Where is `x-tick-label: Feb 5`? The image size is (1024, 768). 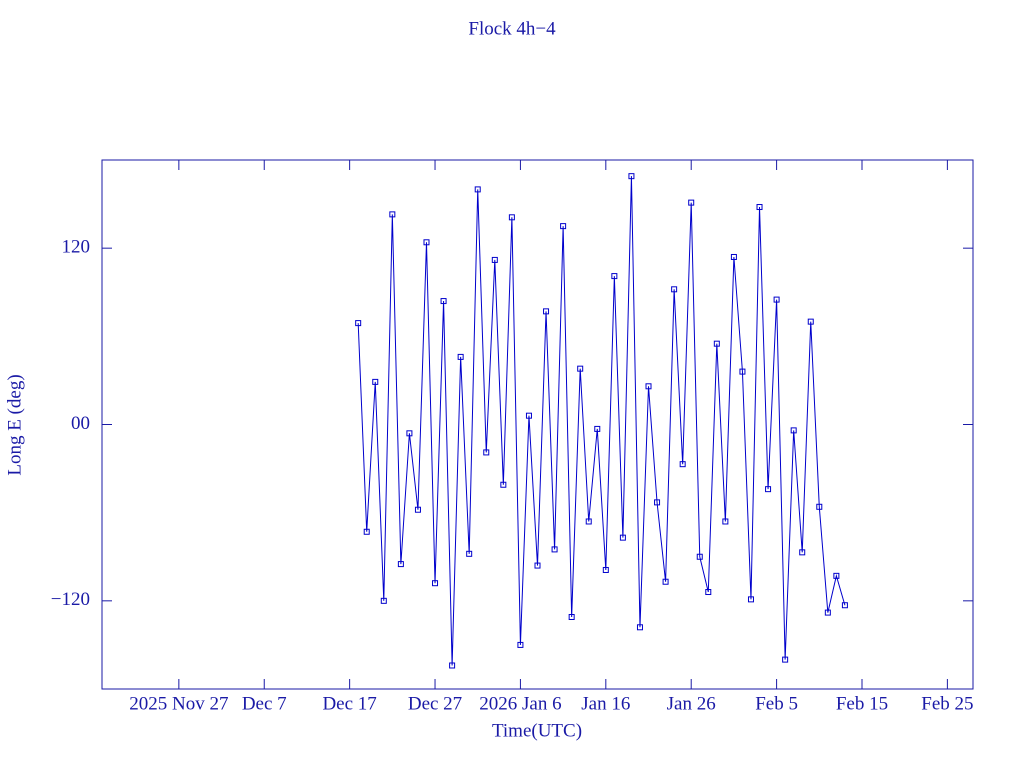 x-tick-label: Feb 5 is located at coordinates (776, 703).